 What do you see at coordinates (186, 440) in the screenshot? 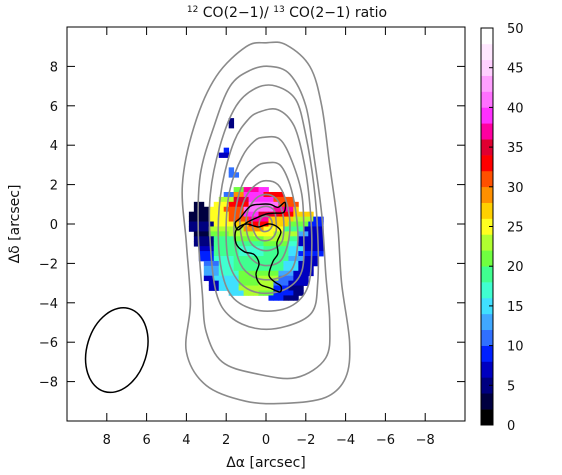
I see `x-tick-label: 4` at bounding box center [186, 440].